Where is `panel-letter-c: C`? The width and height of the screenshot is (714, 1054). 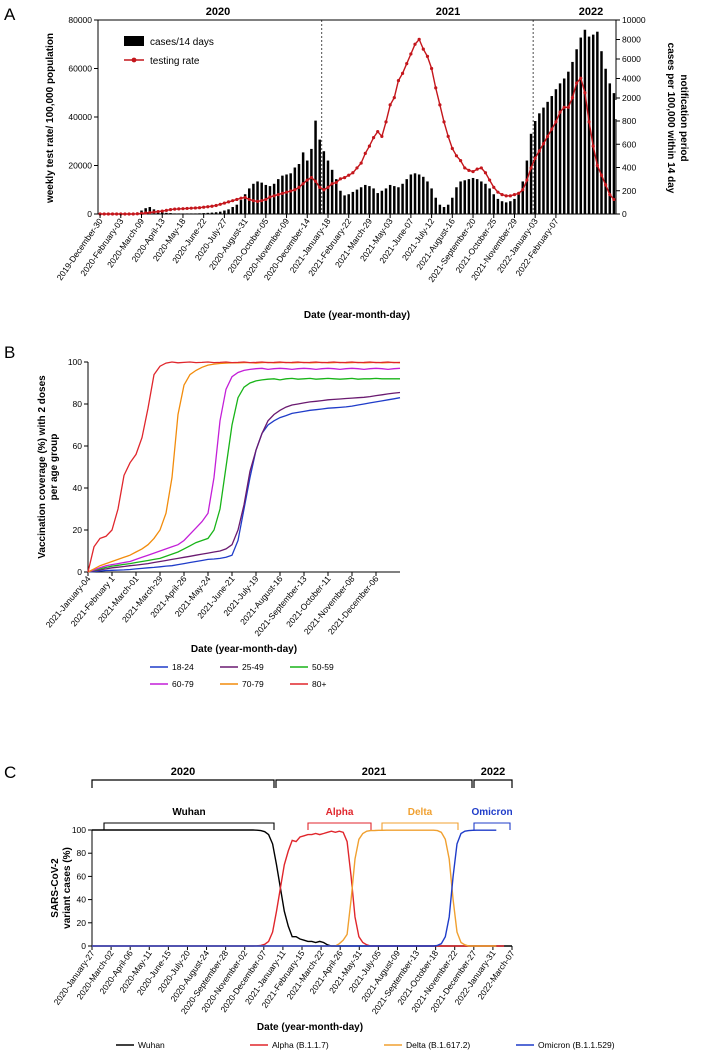 panel-letter-c: C is located at coordinates (10, 772).